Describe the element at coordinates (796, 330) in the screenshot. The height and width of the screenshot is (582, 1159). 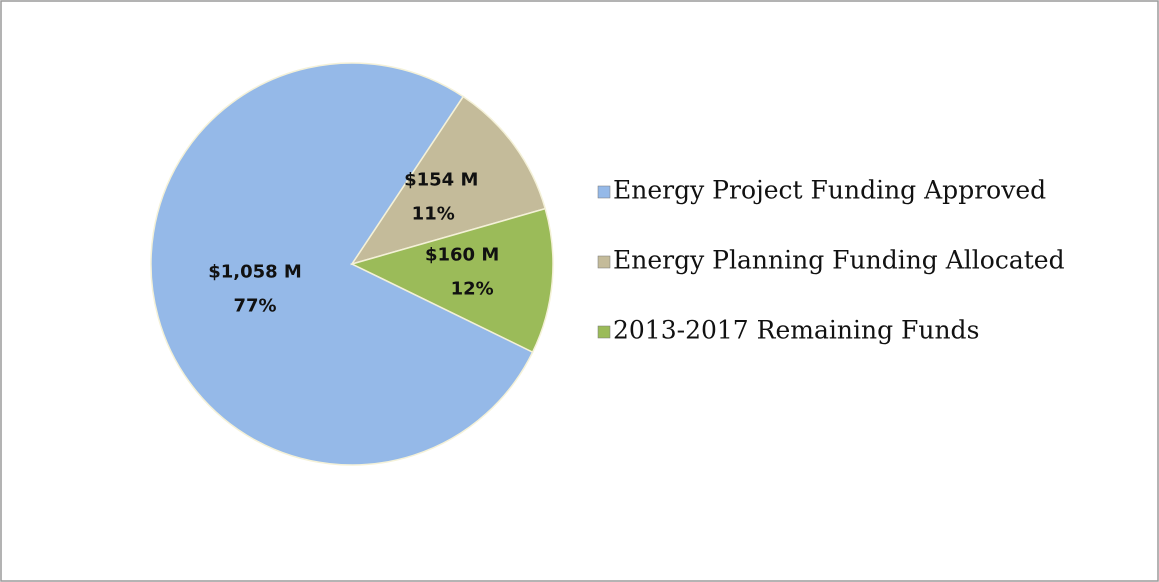
I see `legend-label: 2013-2017 Remaining Funds` at that location.